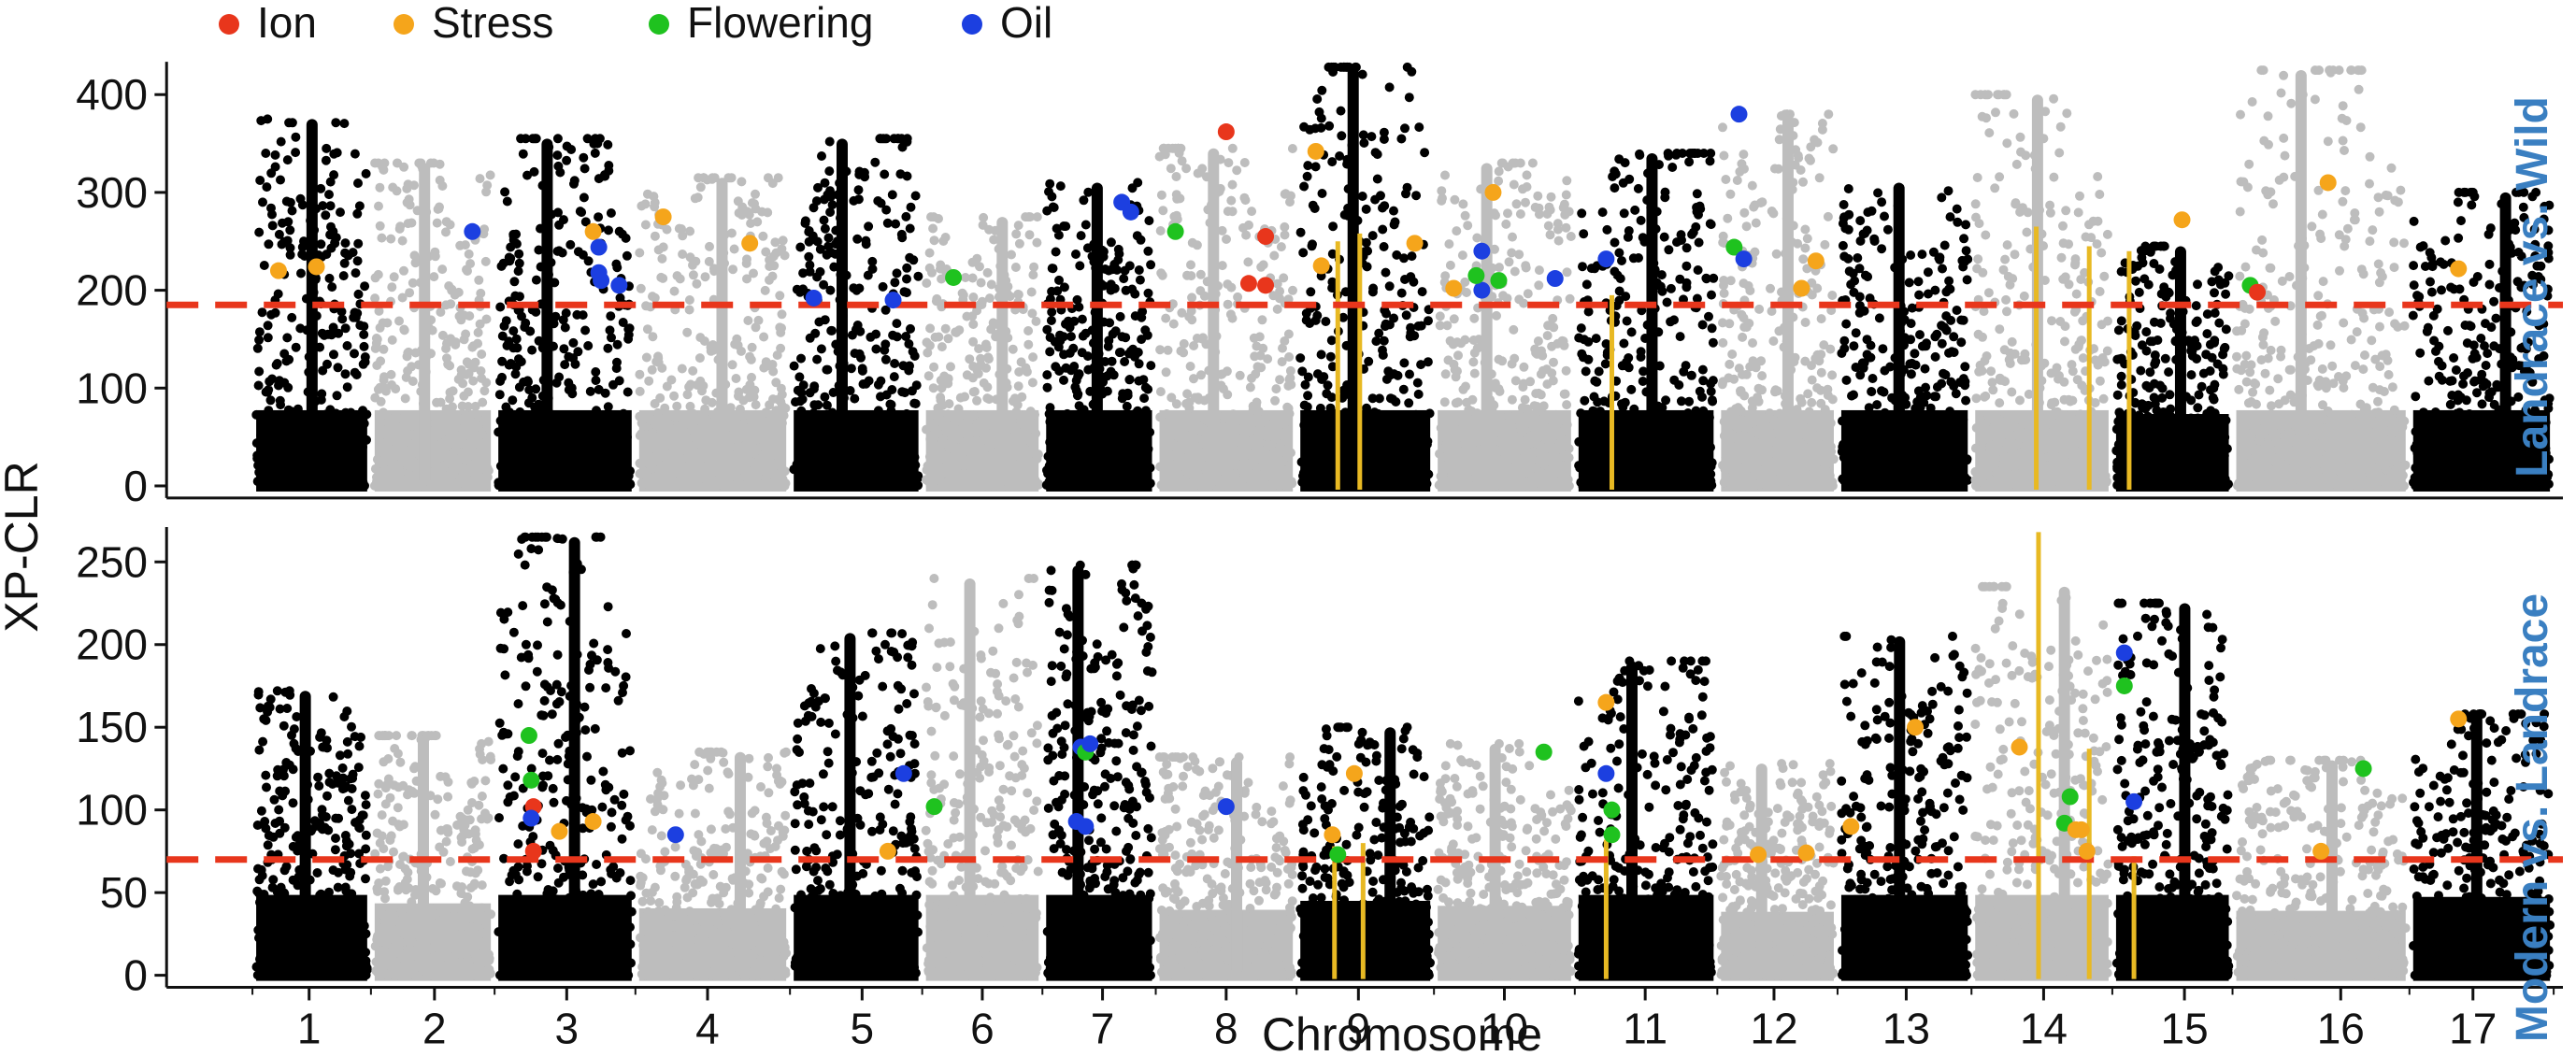 Image resolution: width=2576 pixels, height=1056 pixels. What do you see at coordinates (425, 324) in the screenshot?
I see `chromosome-2-peak` at bounding box center [425, 324].